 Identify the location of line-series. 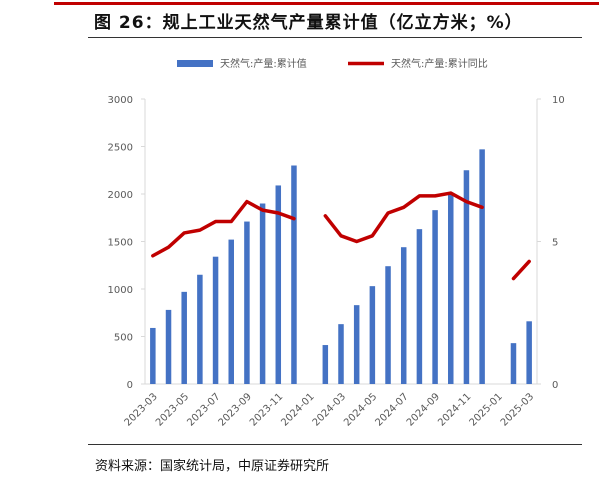
(341, 236).